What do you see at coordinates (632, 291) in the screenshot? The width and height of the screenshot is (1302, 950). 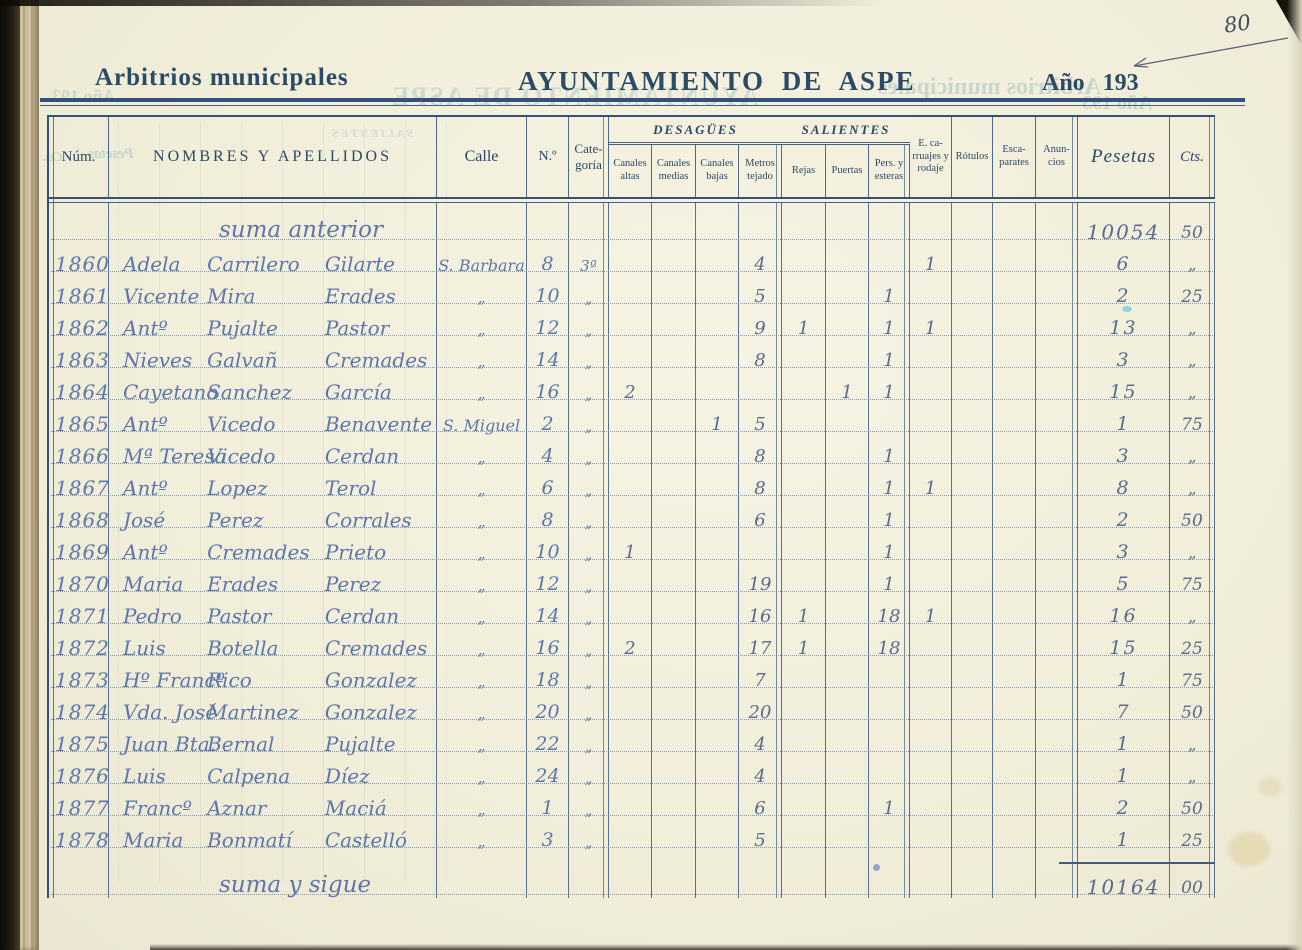 I see `table-row: 1861 Vicente Mira Erades „ 10 „ 5 1 2 25` at bounding box center [632, 291].